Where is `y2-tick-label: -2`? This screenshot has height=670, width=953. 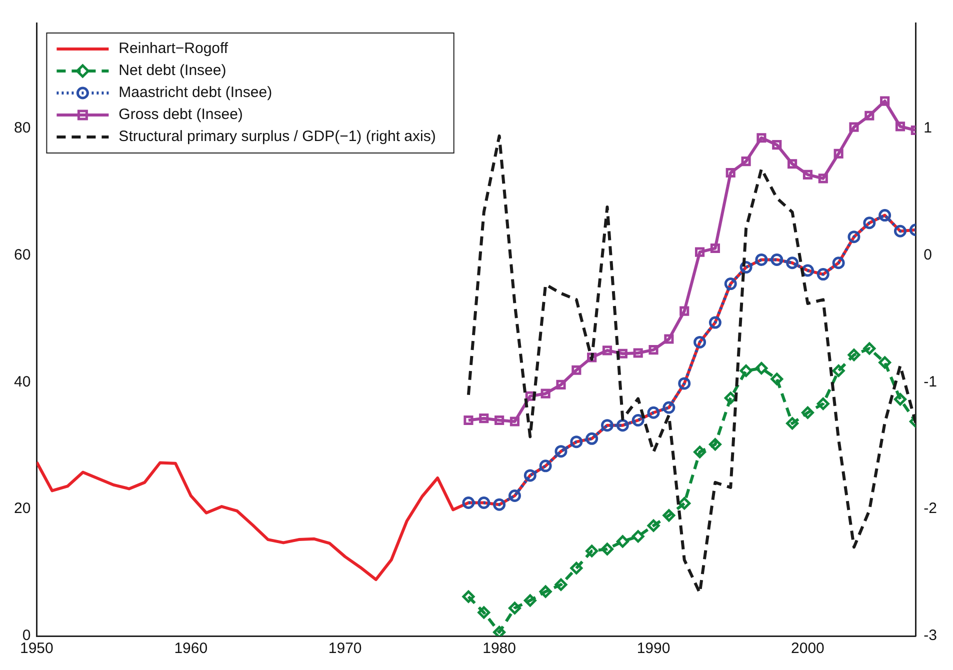
y2-tick-label: -2 is located at coordinates (931, 509).